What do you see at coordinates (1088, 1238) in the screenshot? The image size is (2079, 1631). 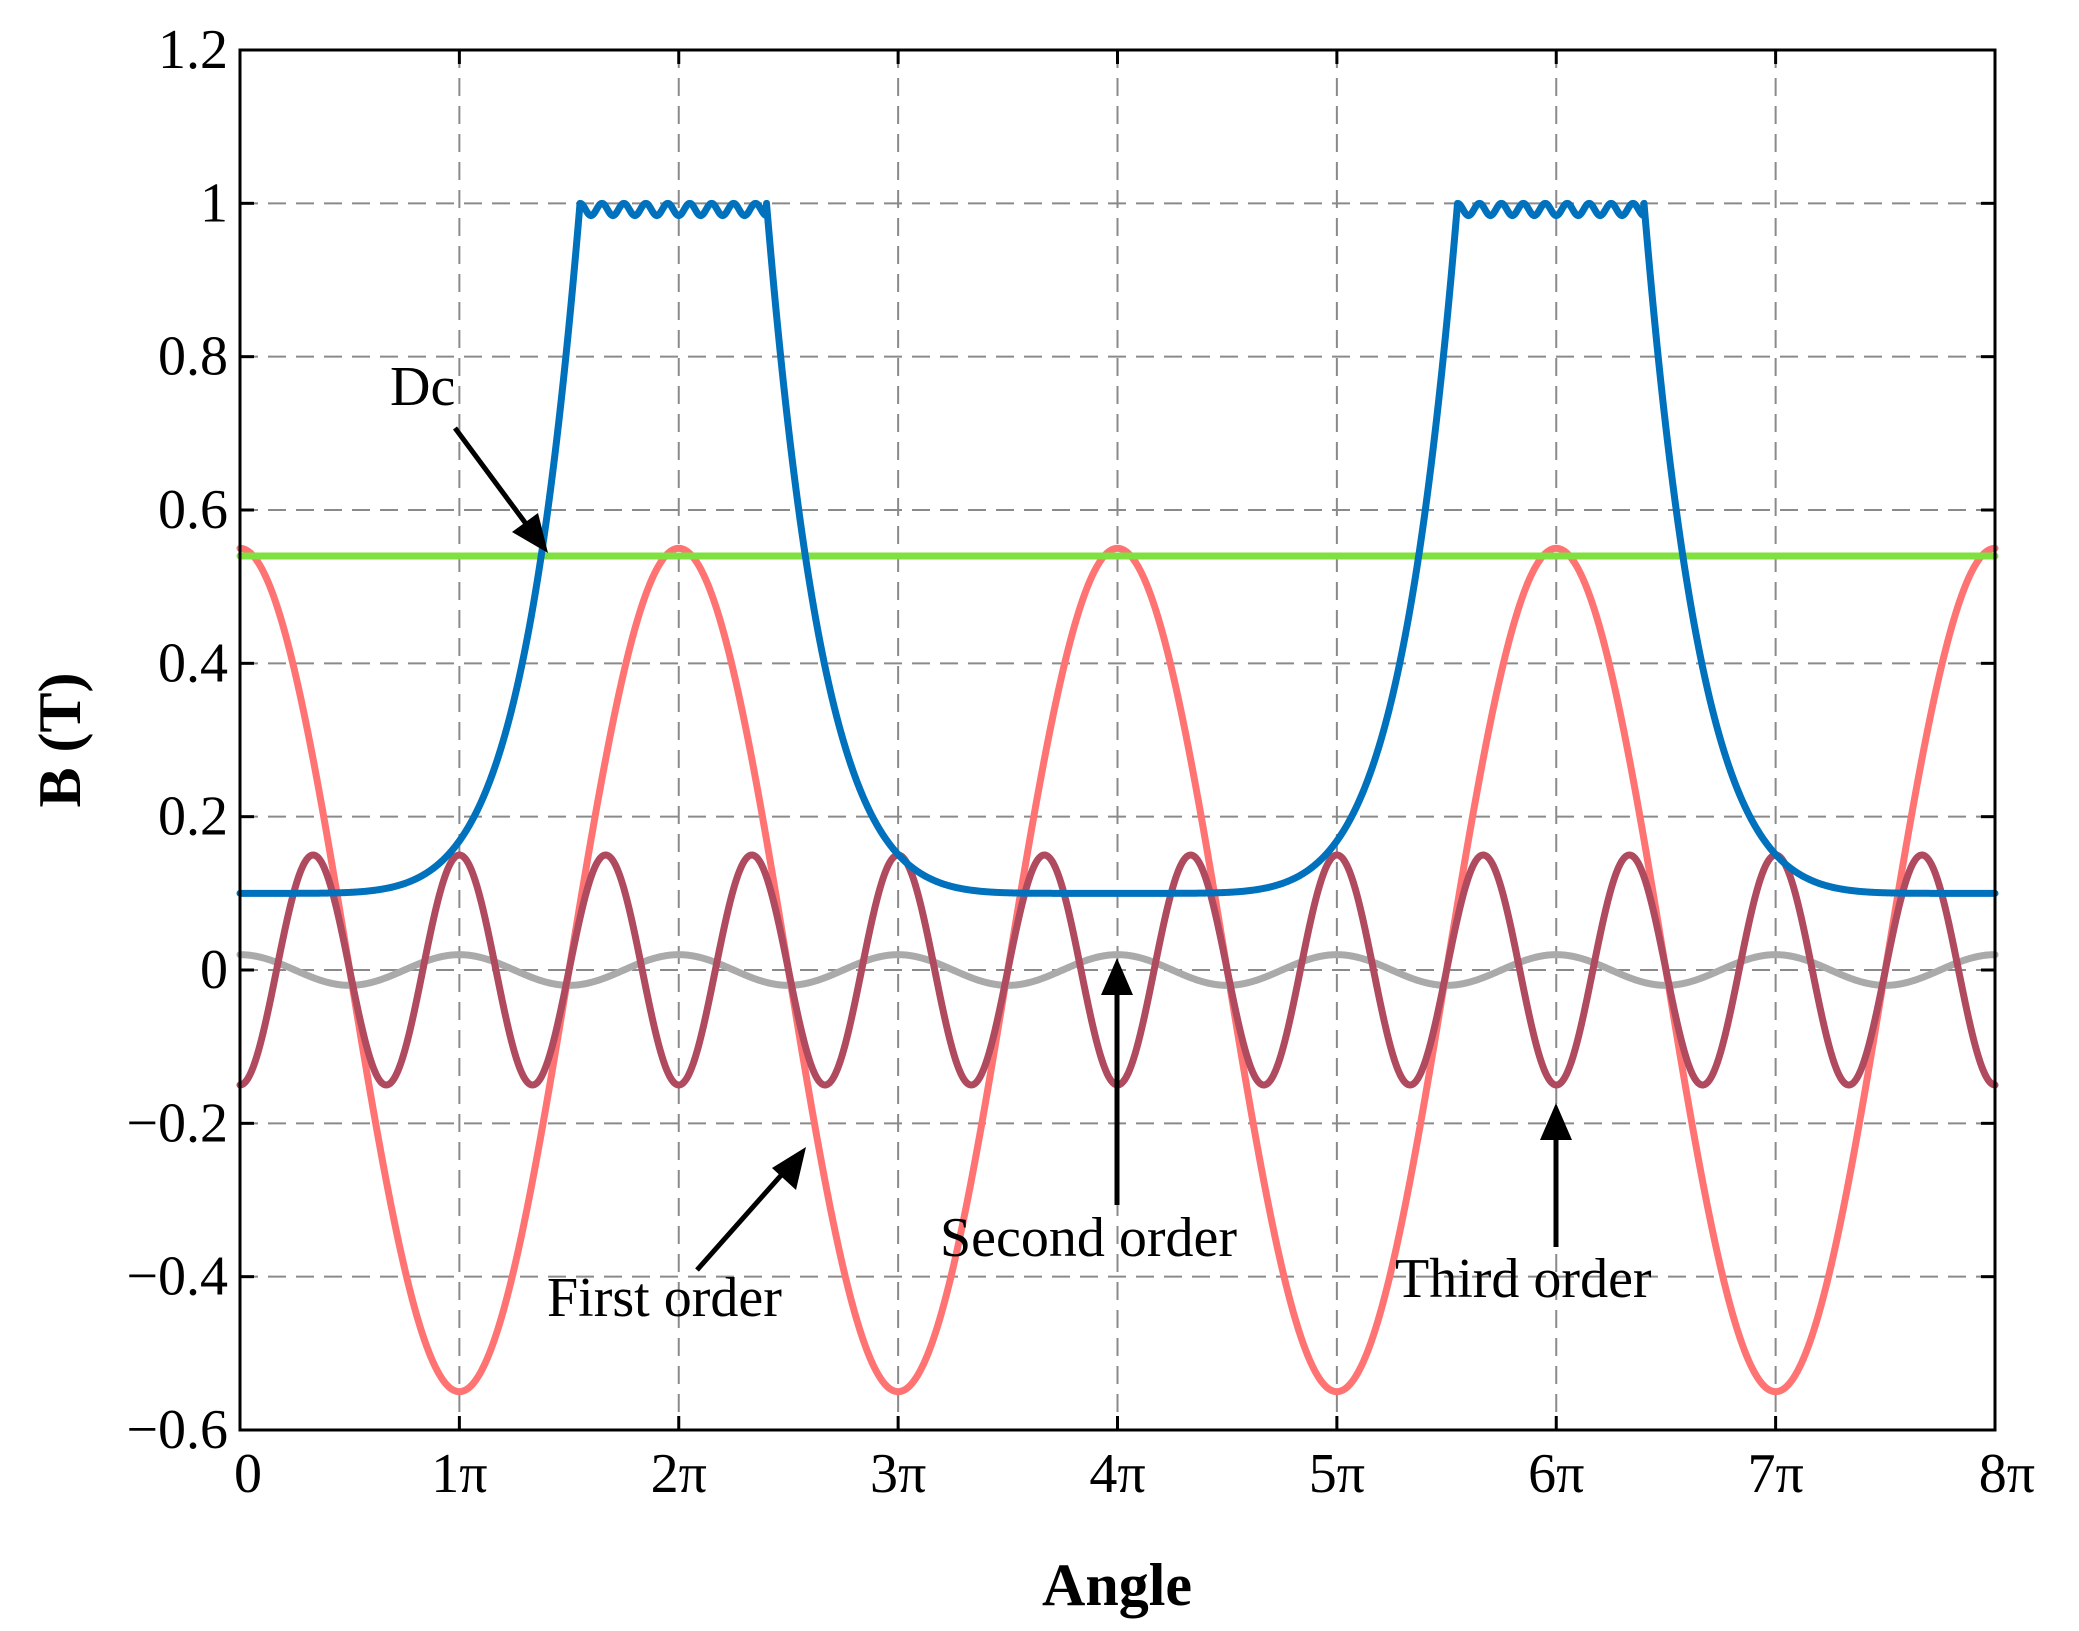 I see `second-order-label: Second order` at bounding box center [1088, 1238].